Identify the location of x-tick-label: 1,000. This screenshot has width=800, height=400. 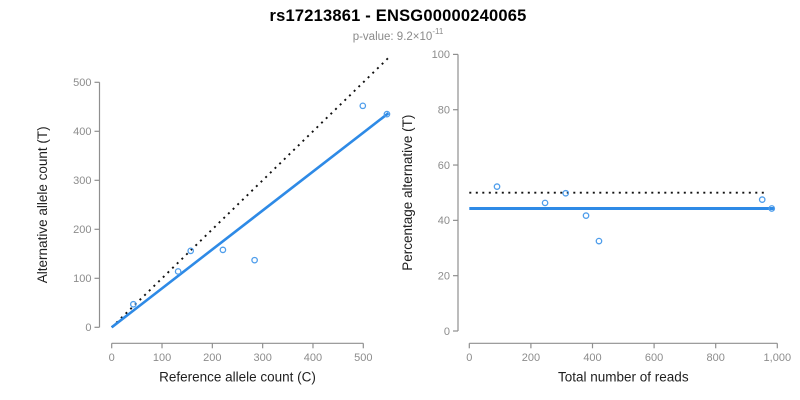
(778, 358).